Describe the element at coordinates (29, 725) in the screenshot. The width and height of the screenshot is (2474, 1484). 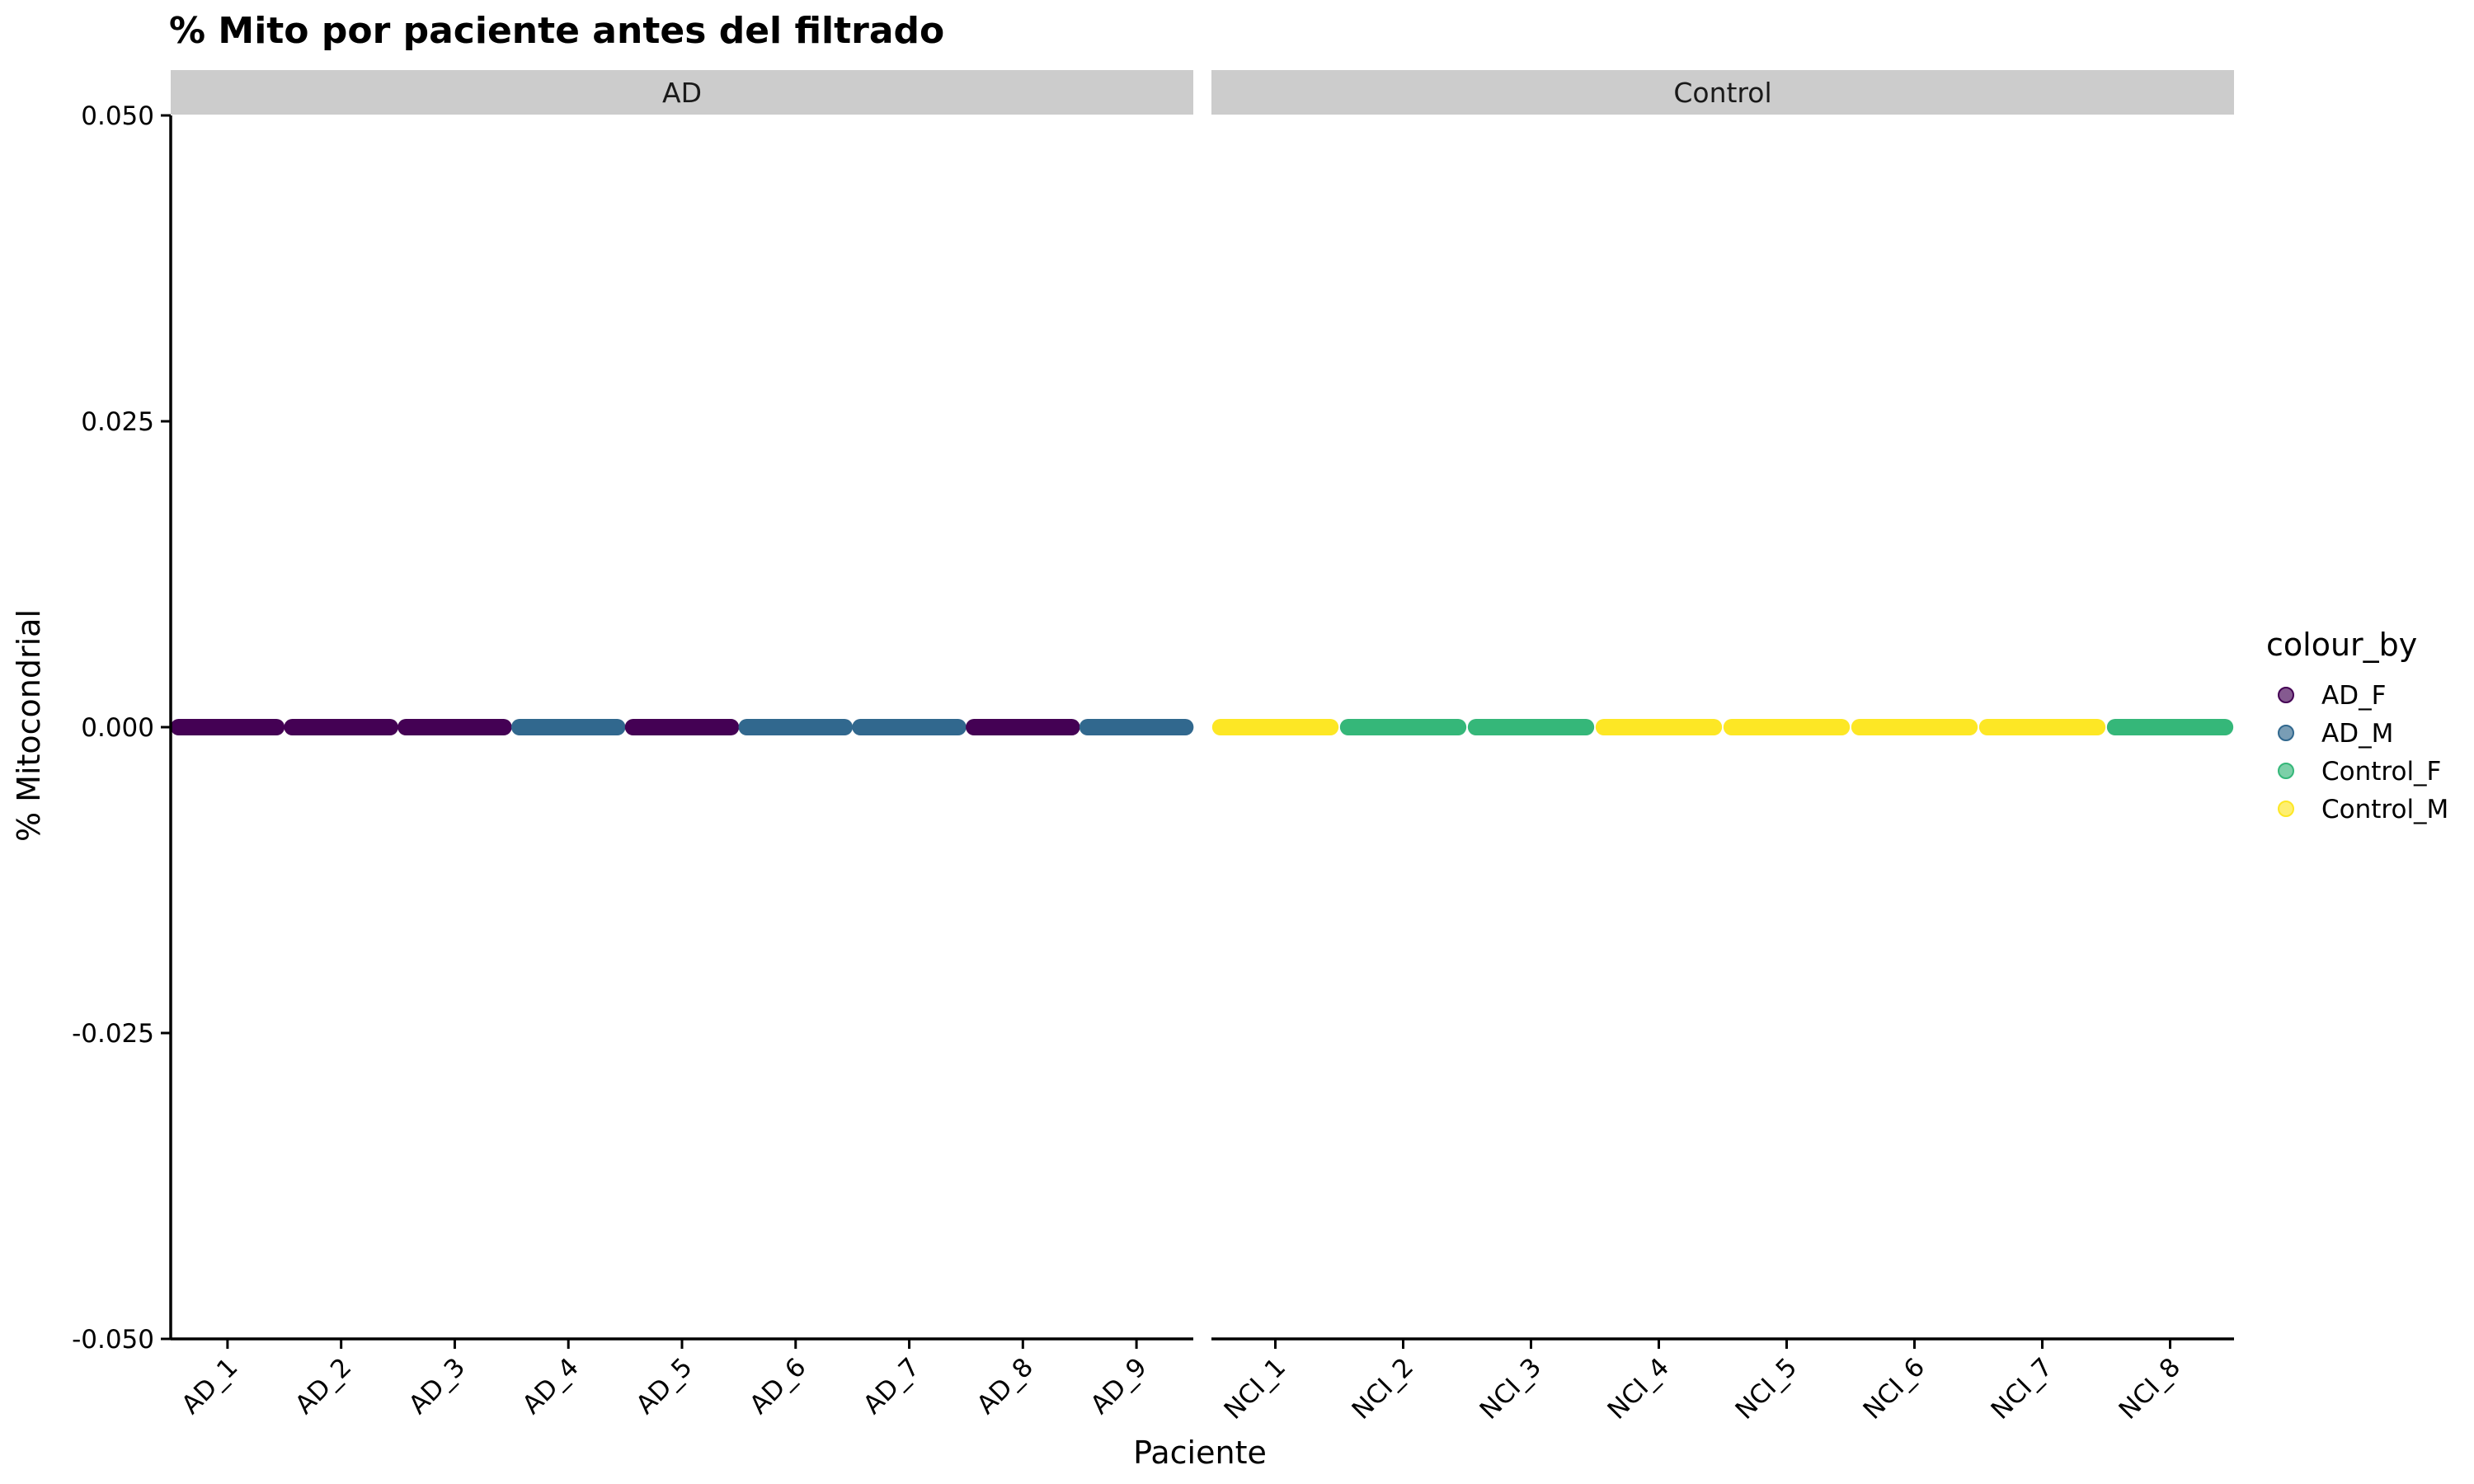
I see `y-axis-title: % Mitocondrial` at that location.